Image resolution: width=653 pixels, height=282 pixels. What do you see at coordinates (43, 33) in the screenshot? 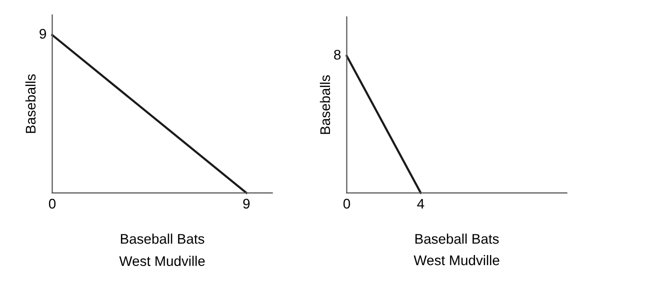
I see `annotation: 9` at bounding box center [43, 33].